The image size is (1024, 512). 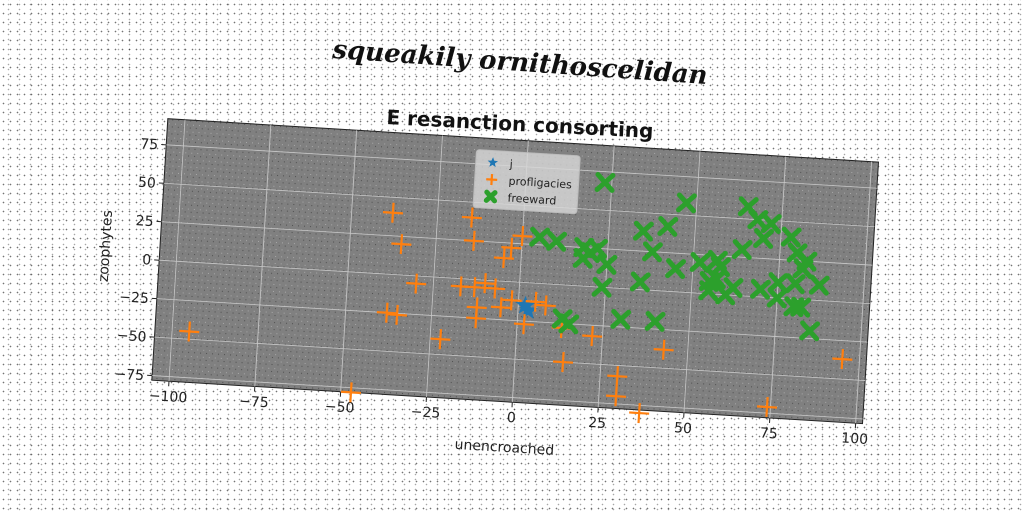 What do you see at coordinates (147, 260) in the screenshot?
I see `y-tick-label: 0` at bounding box center [147, 260].